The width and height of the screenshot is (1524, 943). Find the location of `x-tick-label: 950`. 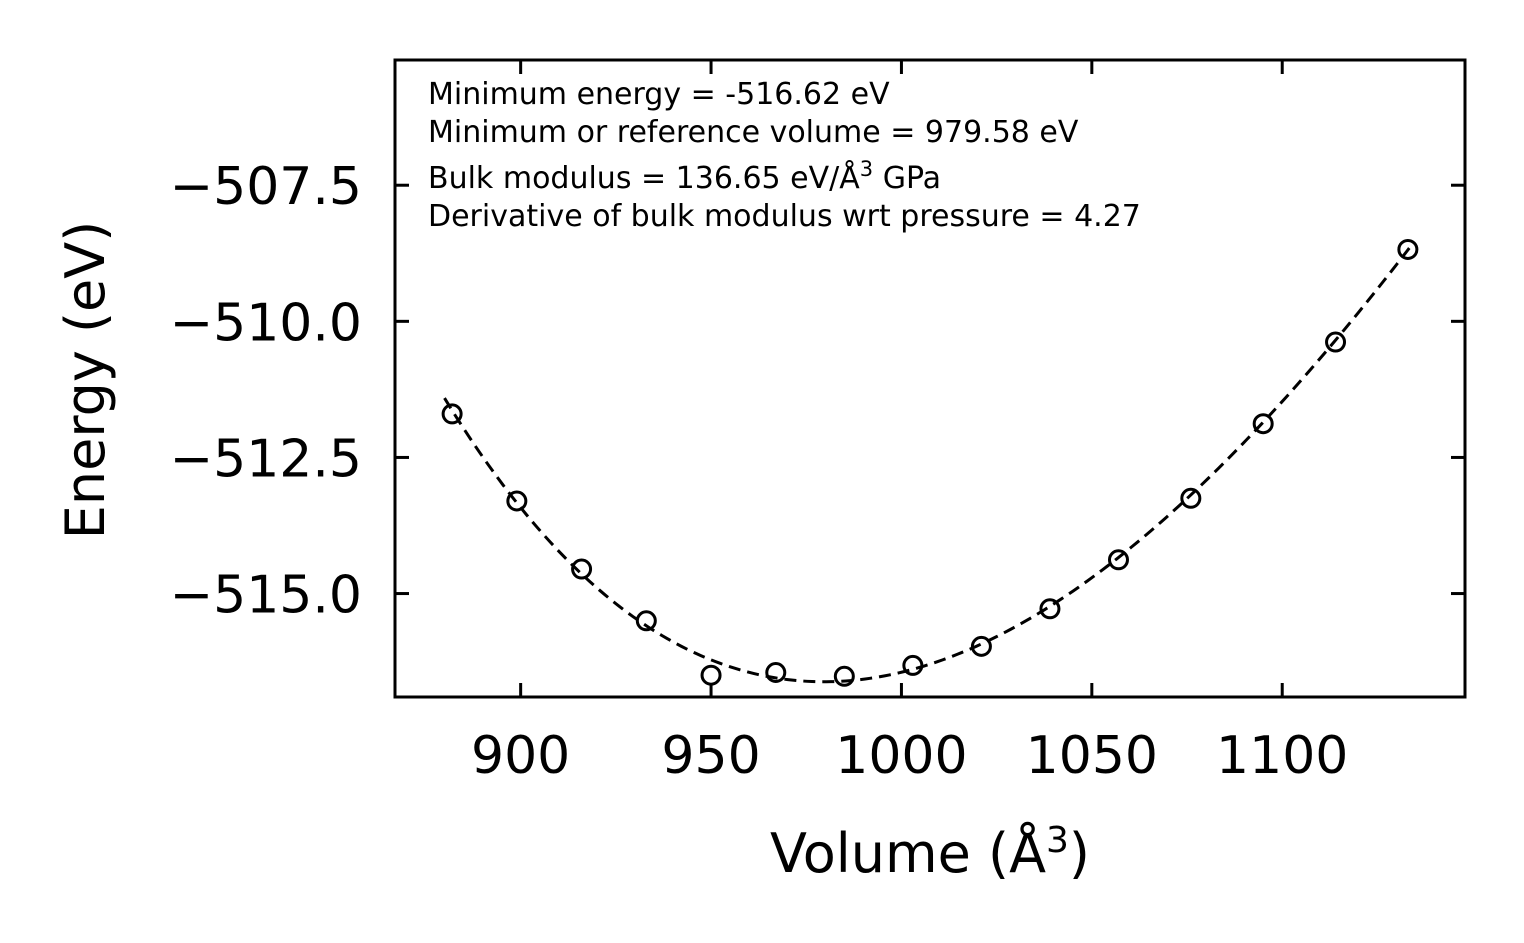

x-tick-label: 950 is located at coordinates (710, 756).